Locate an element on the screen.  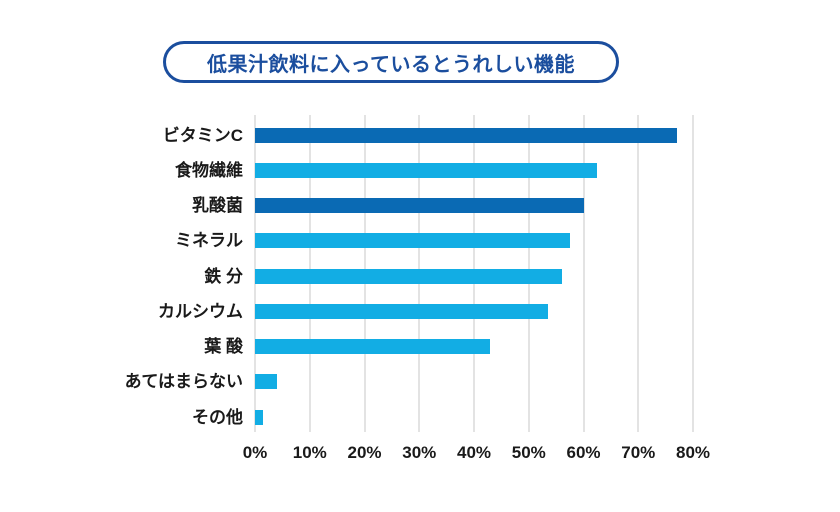
category-label: カルシウム is located at coordinates (200, 311).